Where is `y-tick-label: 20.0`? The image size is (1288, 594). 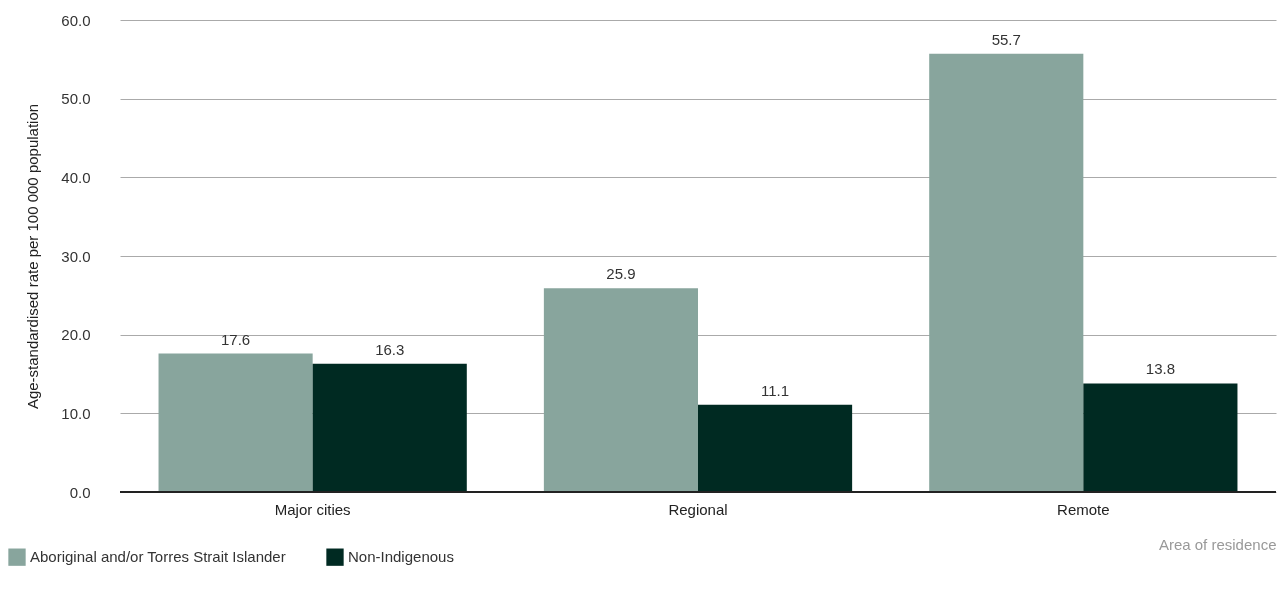 y-tick-label: 20.0 is located at coordinates (76, 335).